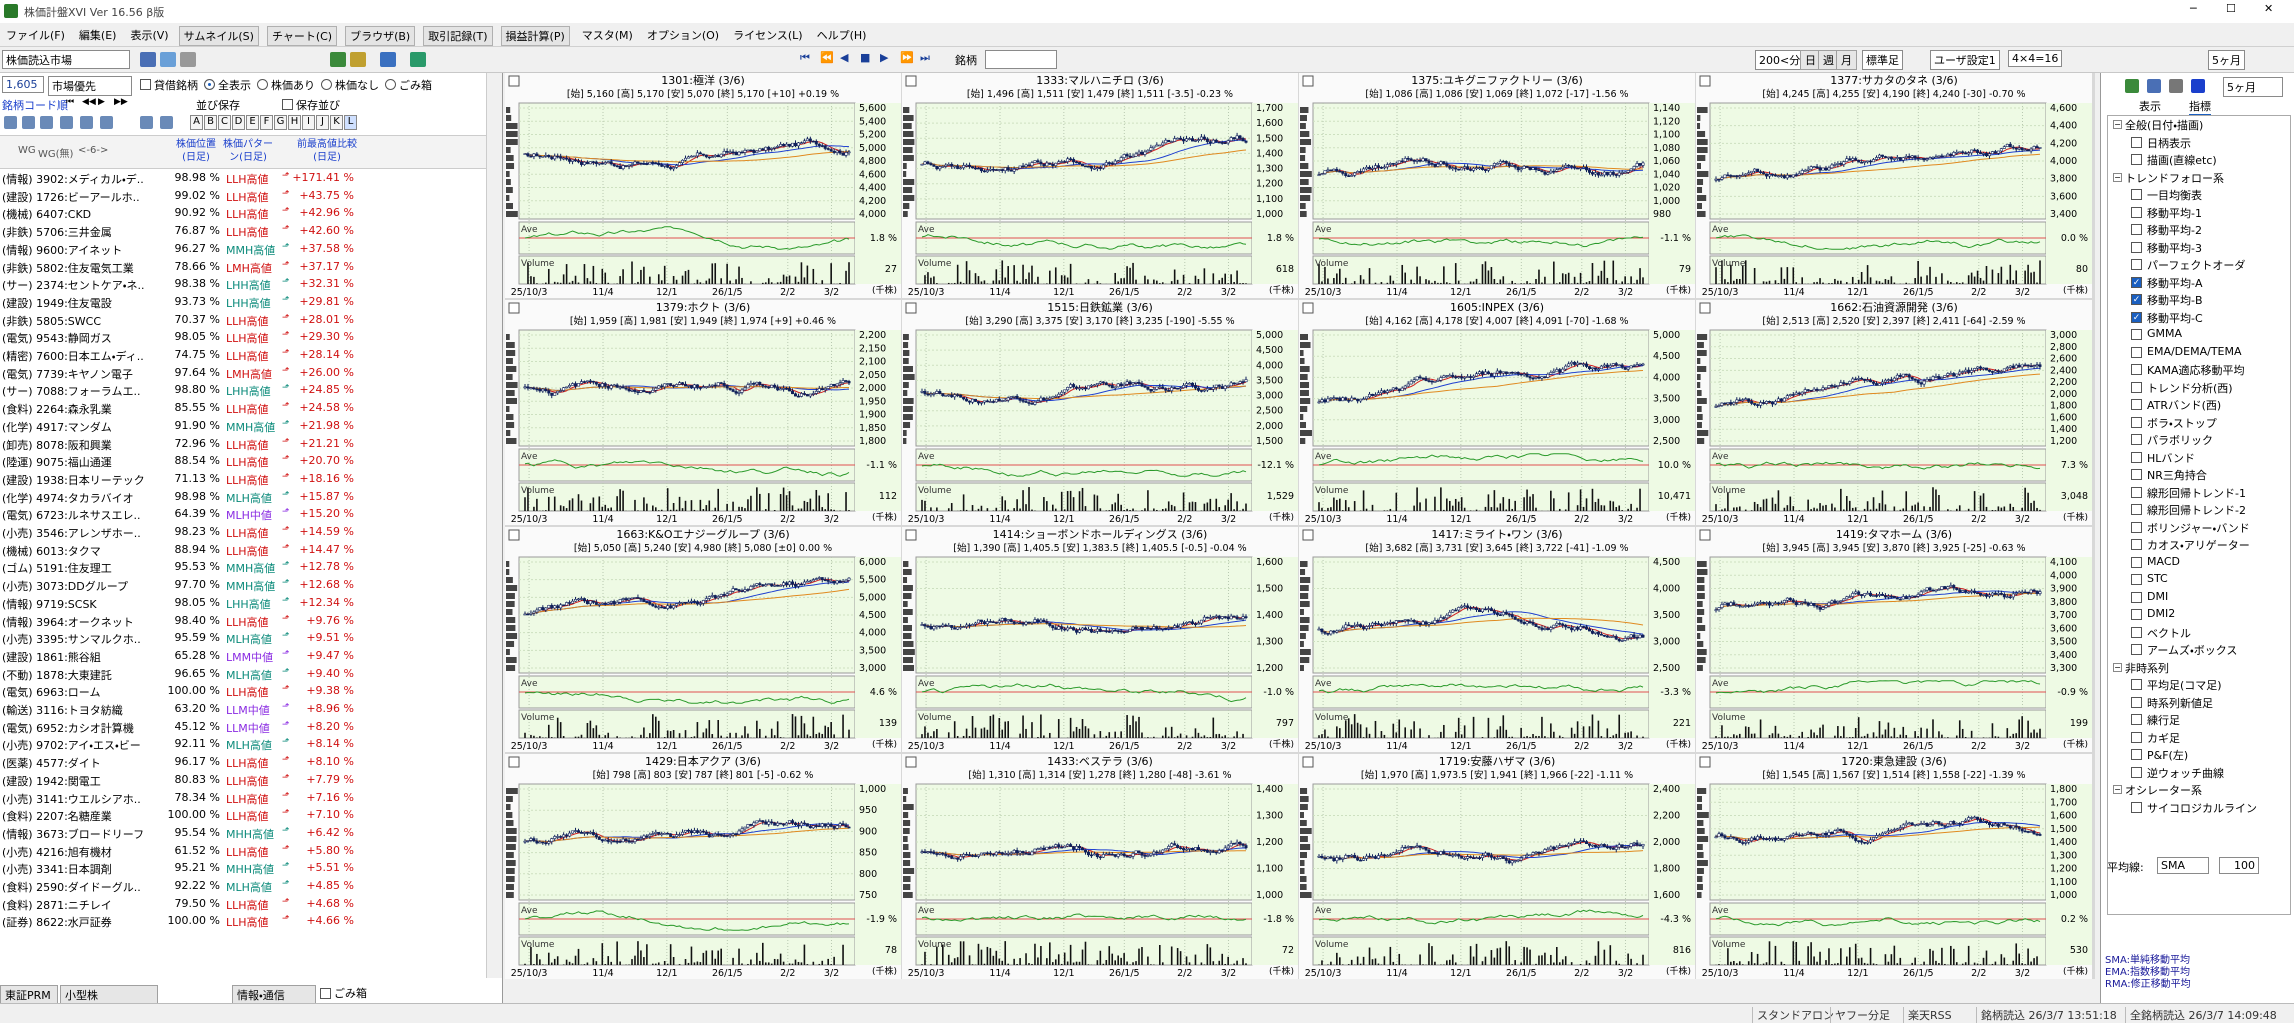 The height and width of the screenshot is (1023, 2294). Describe the element at coordinates (57, 445) in the screenshot. I see `stock-name: (卸売) 8078:阪和興業` at that location.